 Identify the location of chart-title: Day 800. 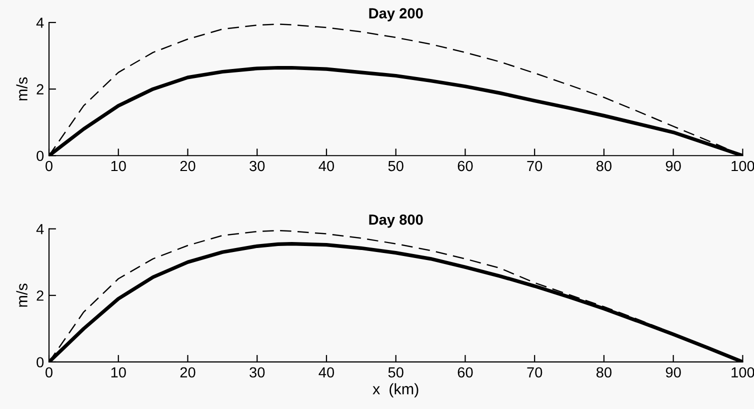
(396, 221).